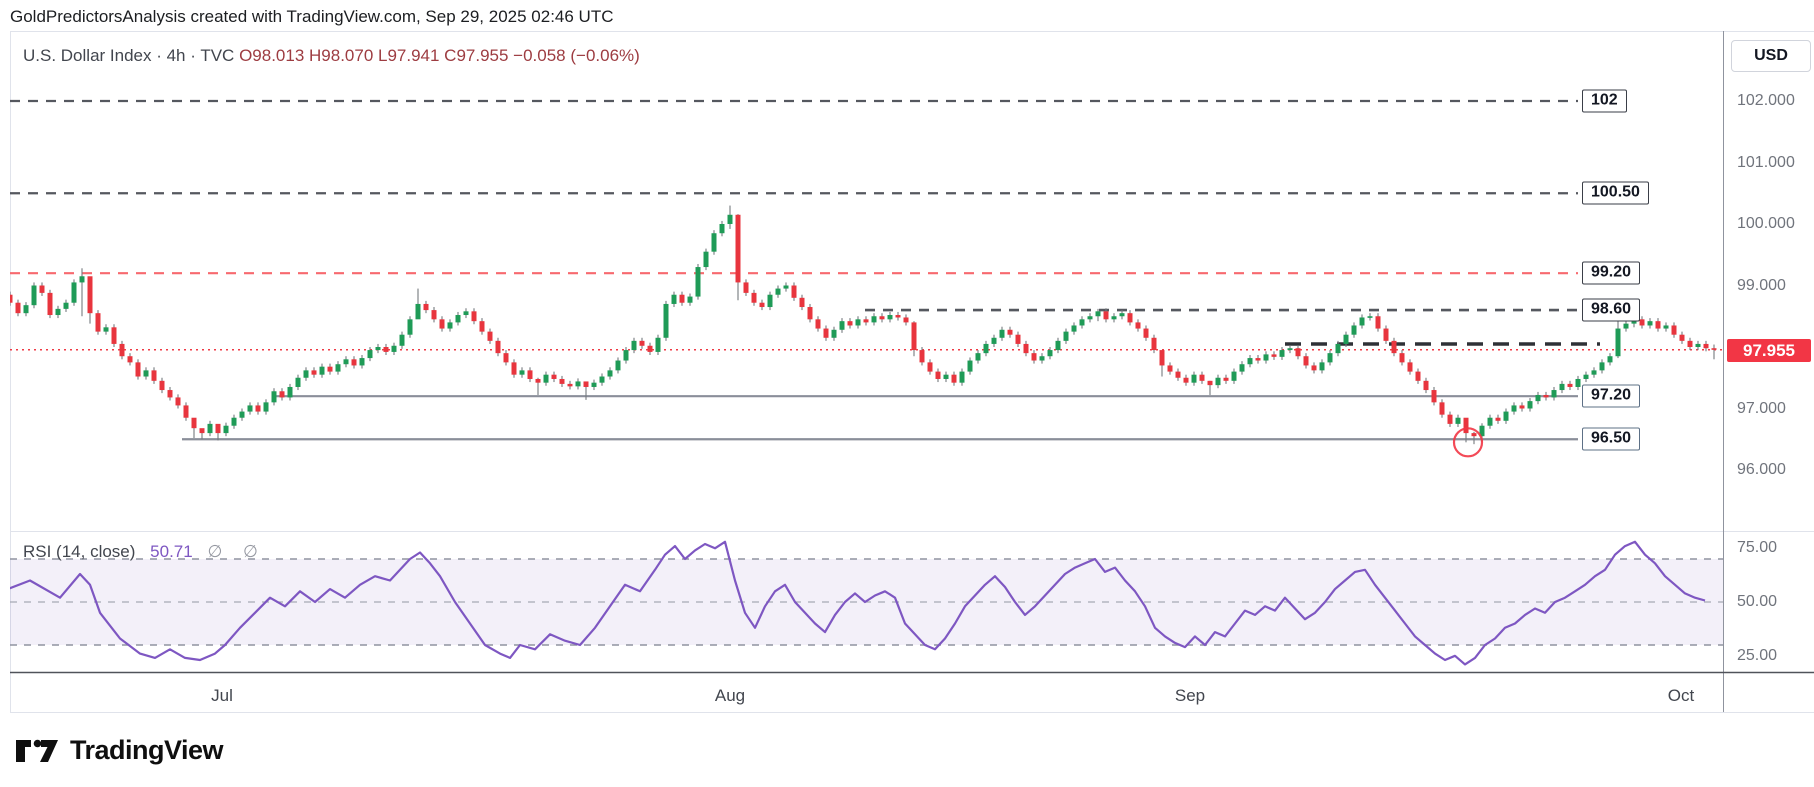 Image resolution: width=1814 pixels, height=787 pixels. Describe the element at coordinates (1761, 285) in the screenshot. I see `price-axis-tick: 99.000` at that location.